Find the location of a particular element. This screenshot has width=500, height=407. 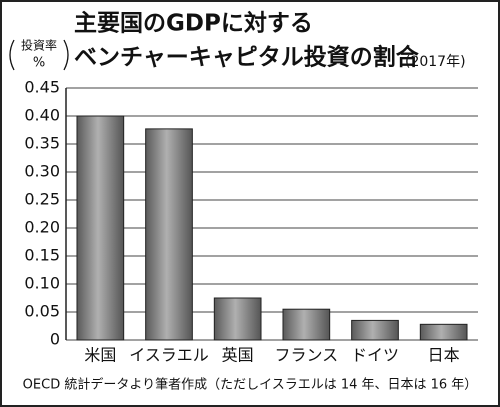

x-tick-label: 英国 is located at coordinates (238, 355).